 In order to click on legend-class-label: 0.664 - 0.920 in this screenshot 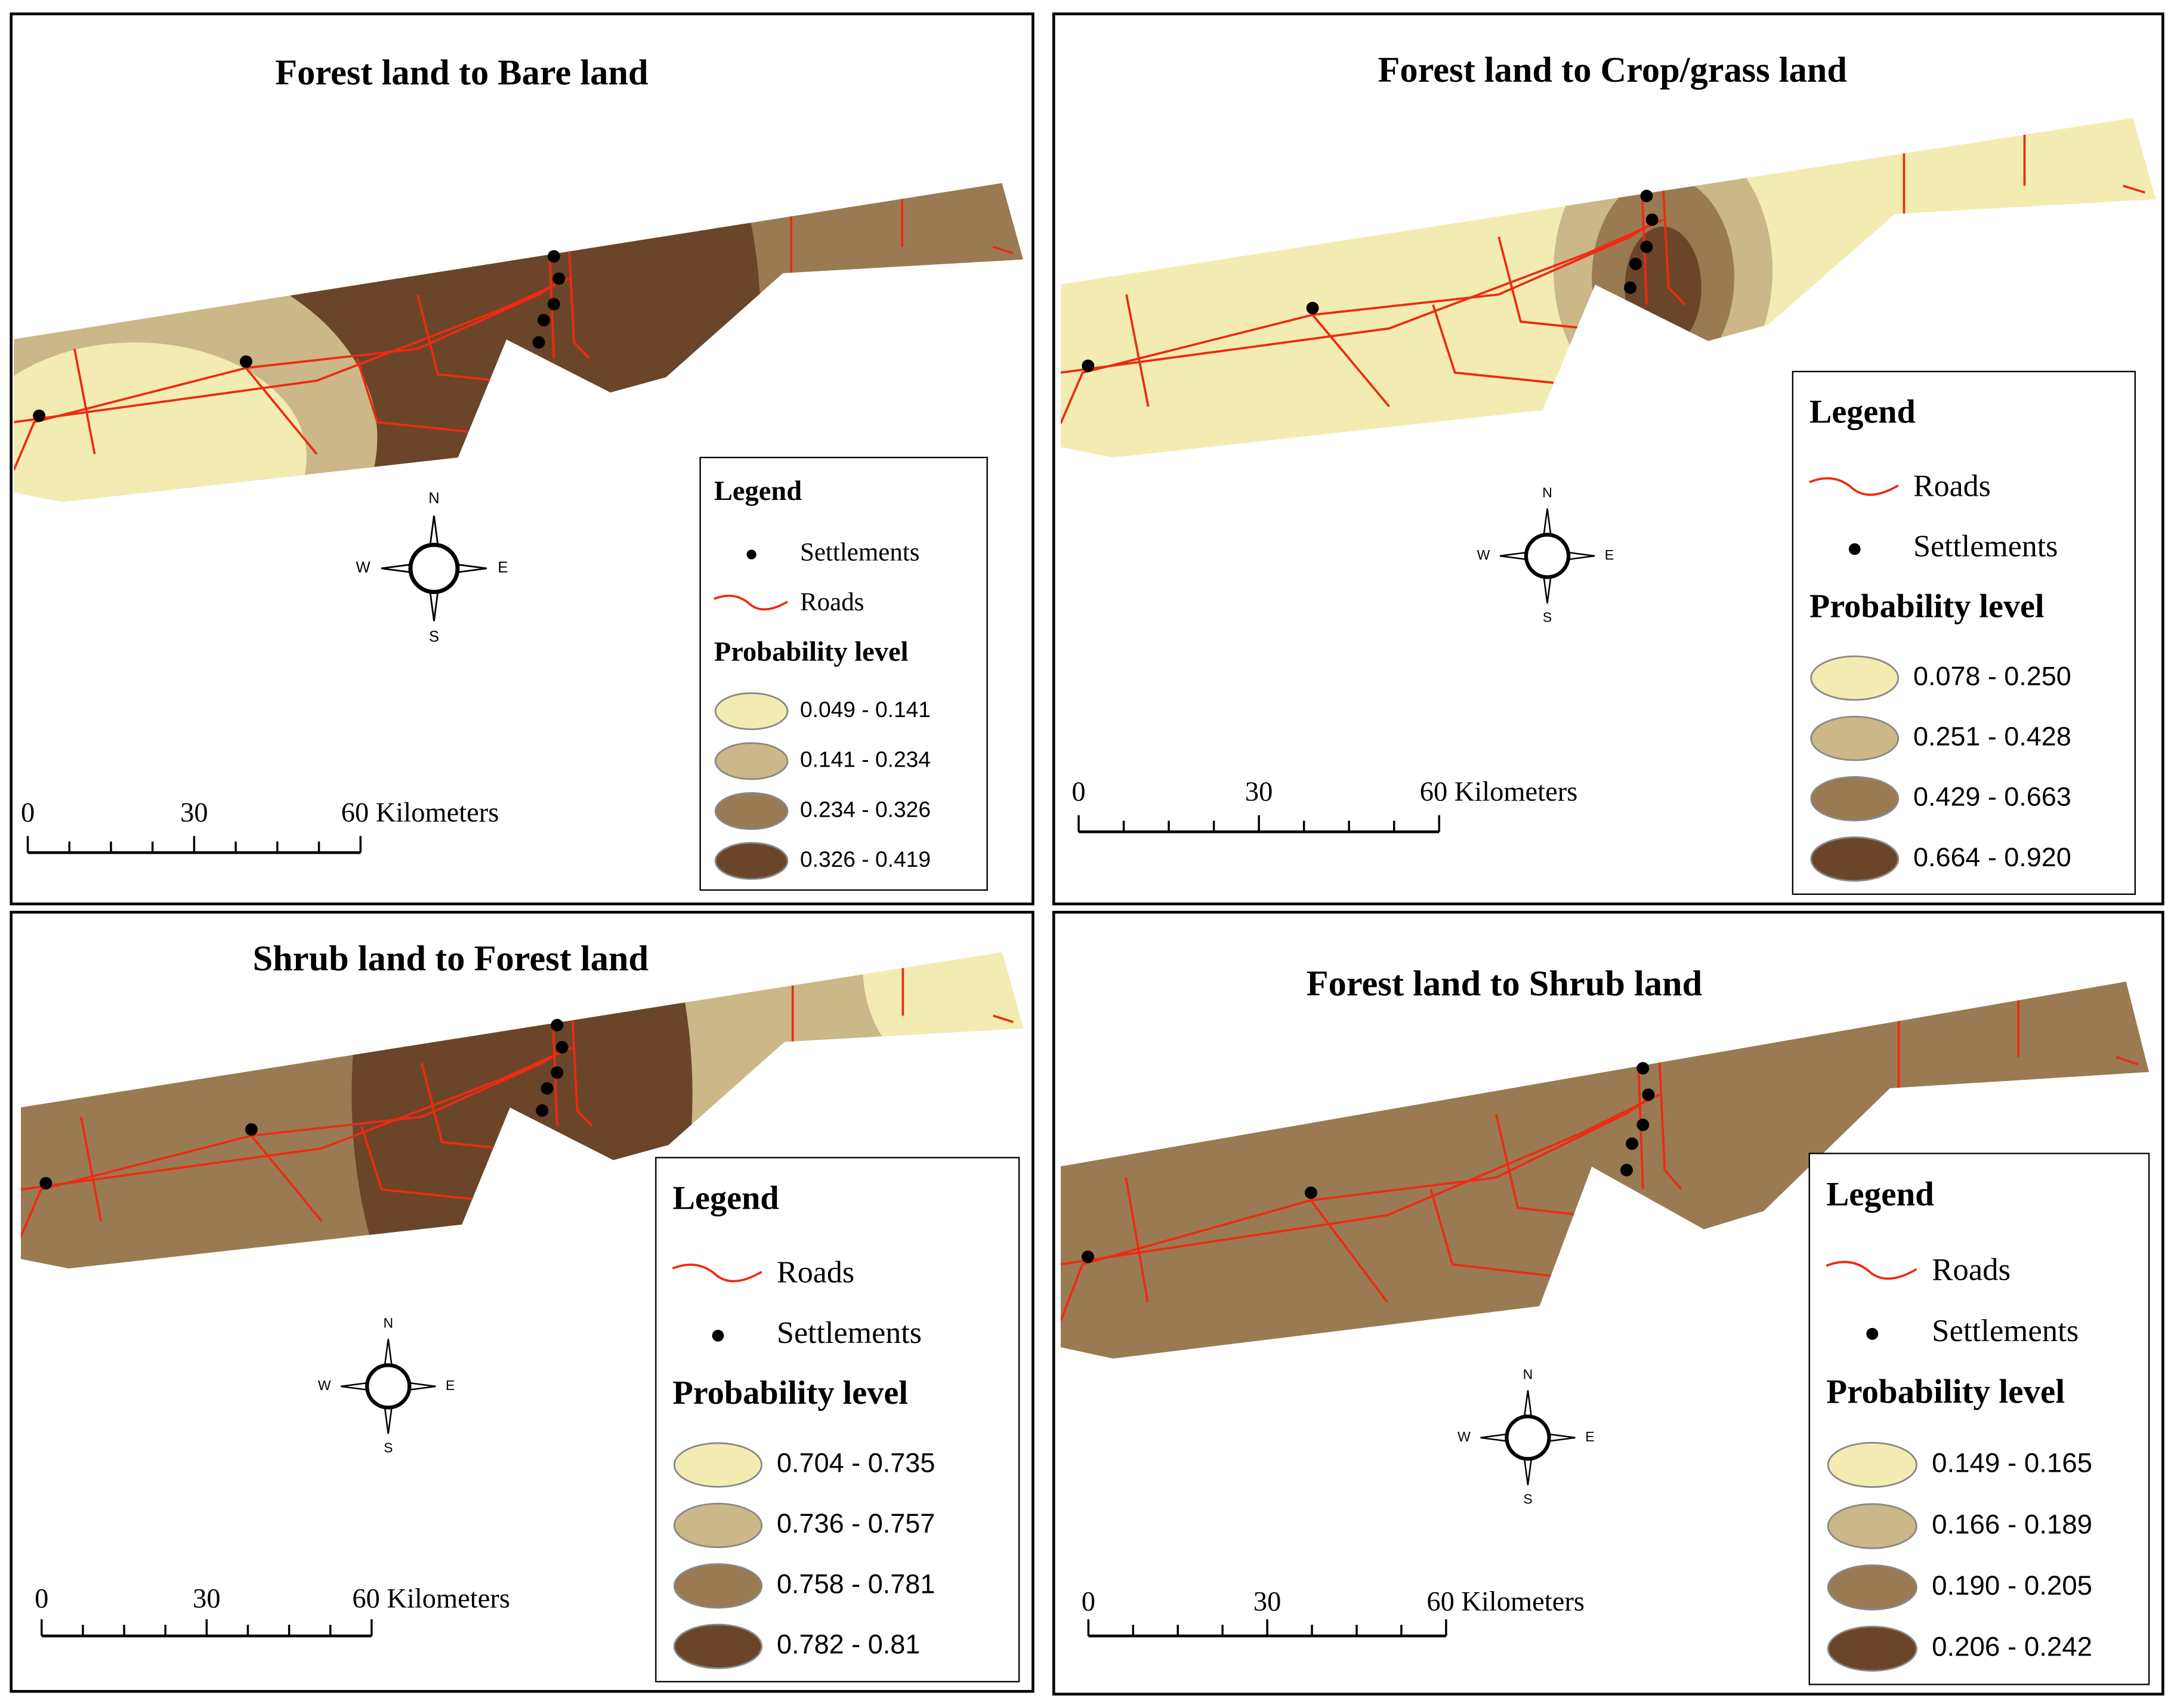, I will do `click(1992, 857)`.